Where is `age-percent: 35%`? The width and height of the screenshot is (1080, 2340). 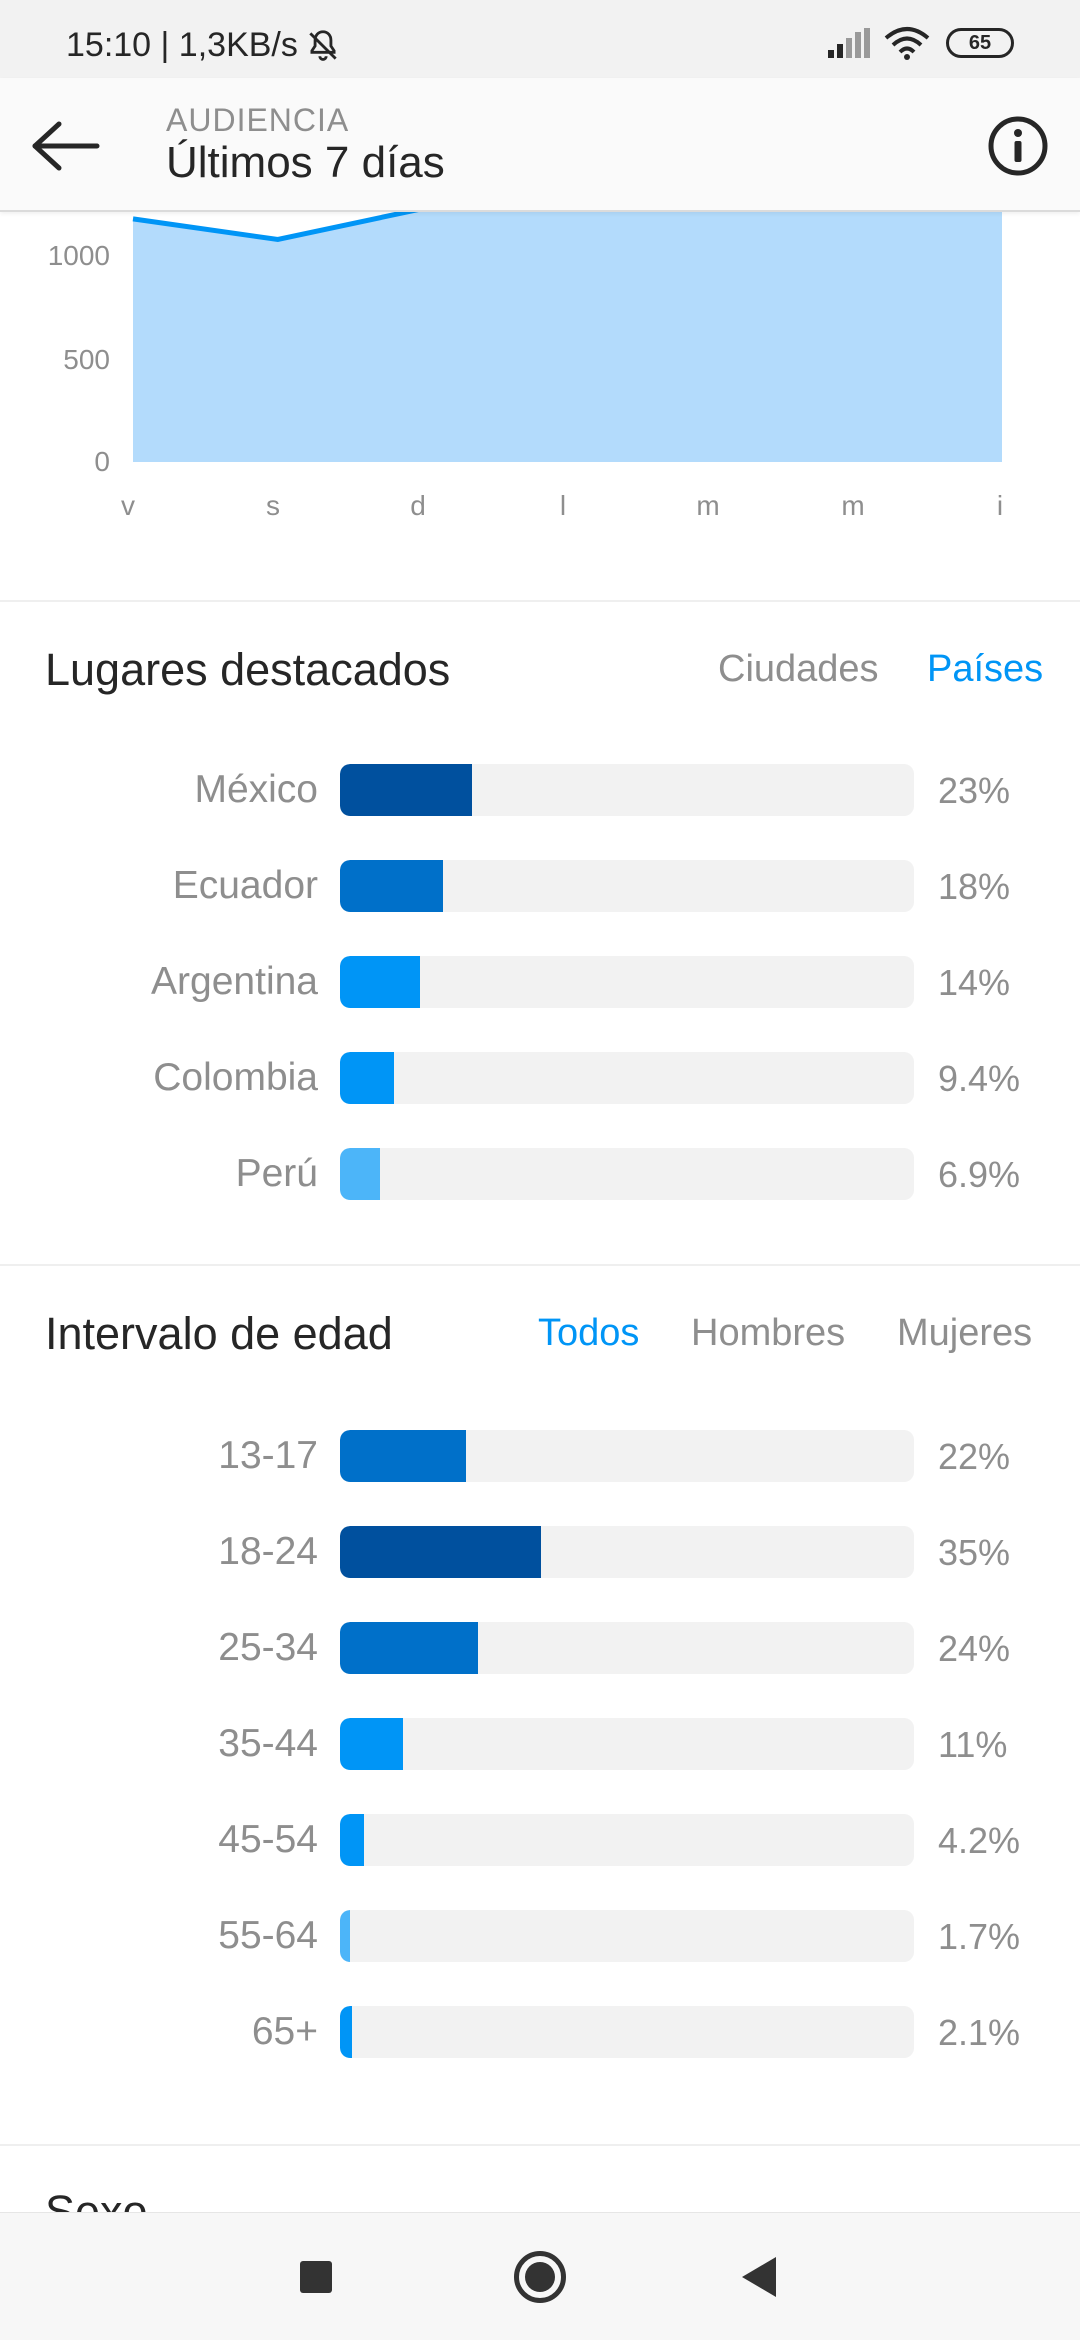
age-percent: 35% is located at coordinates (974, 1552).